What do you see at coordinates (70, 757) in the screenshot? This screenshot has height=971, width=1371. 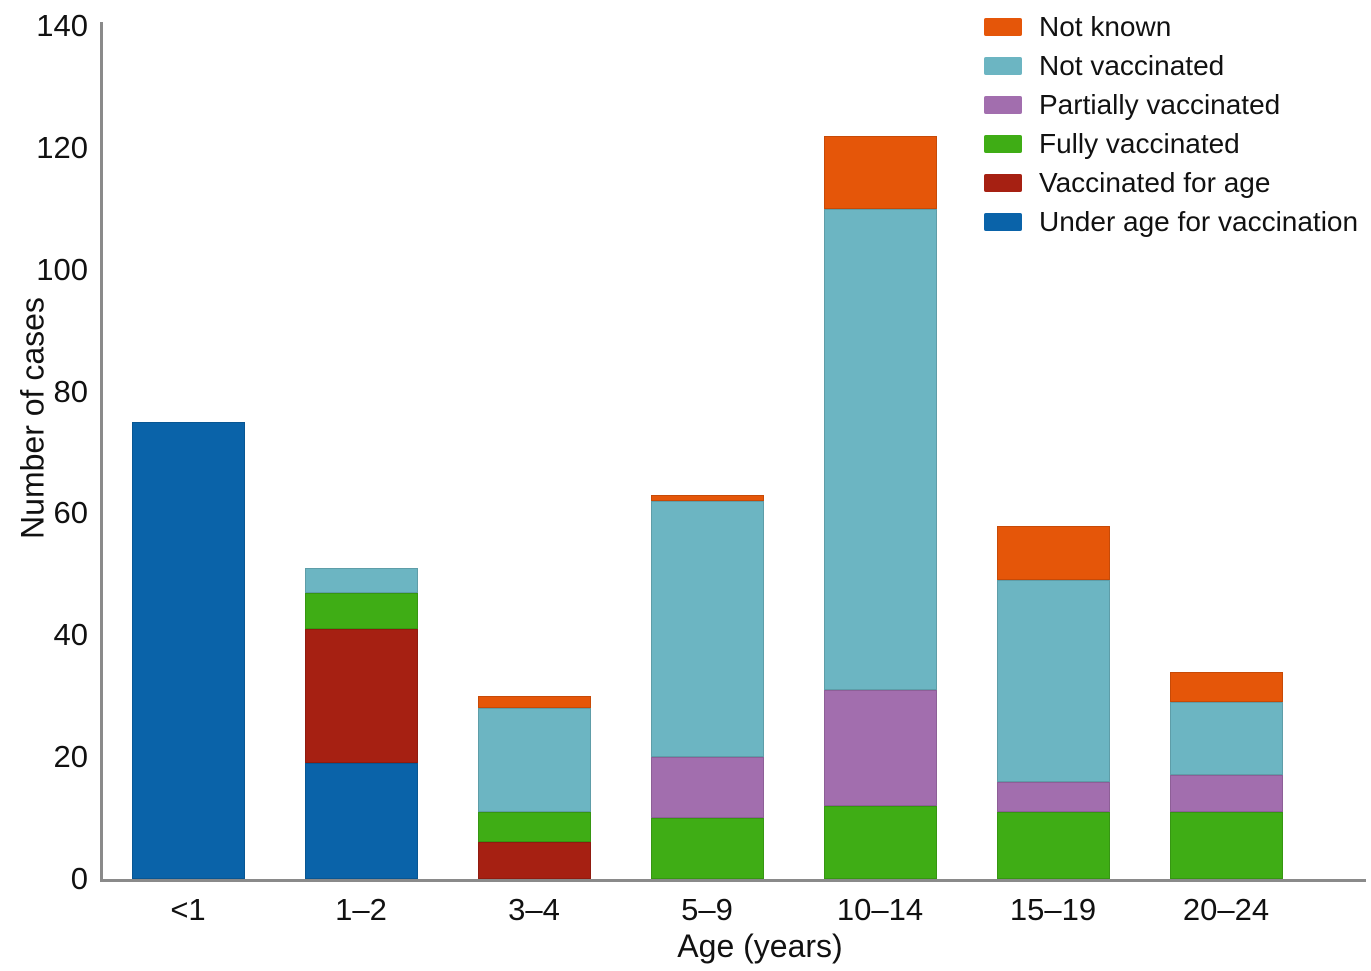 I see `y-tick-label: 20` at bounding box center [70, 757].